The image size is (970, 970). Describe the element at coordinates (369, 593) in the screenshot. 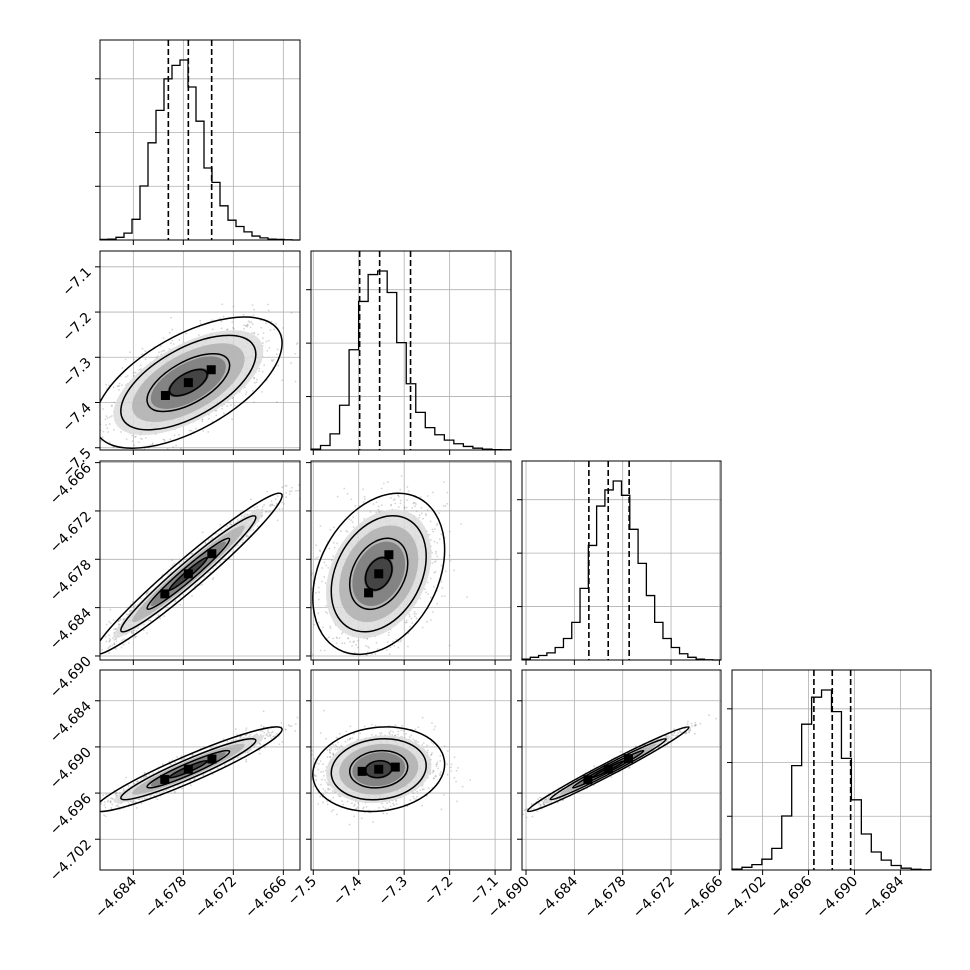

I see `density-peak-cell` at that location.